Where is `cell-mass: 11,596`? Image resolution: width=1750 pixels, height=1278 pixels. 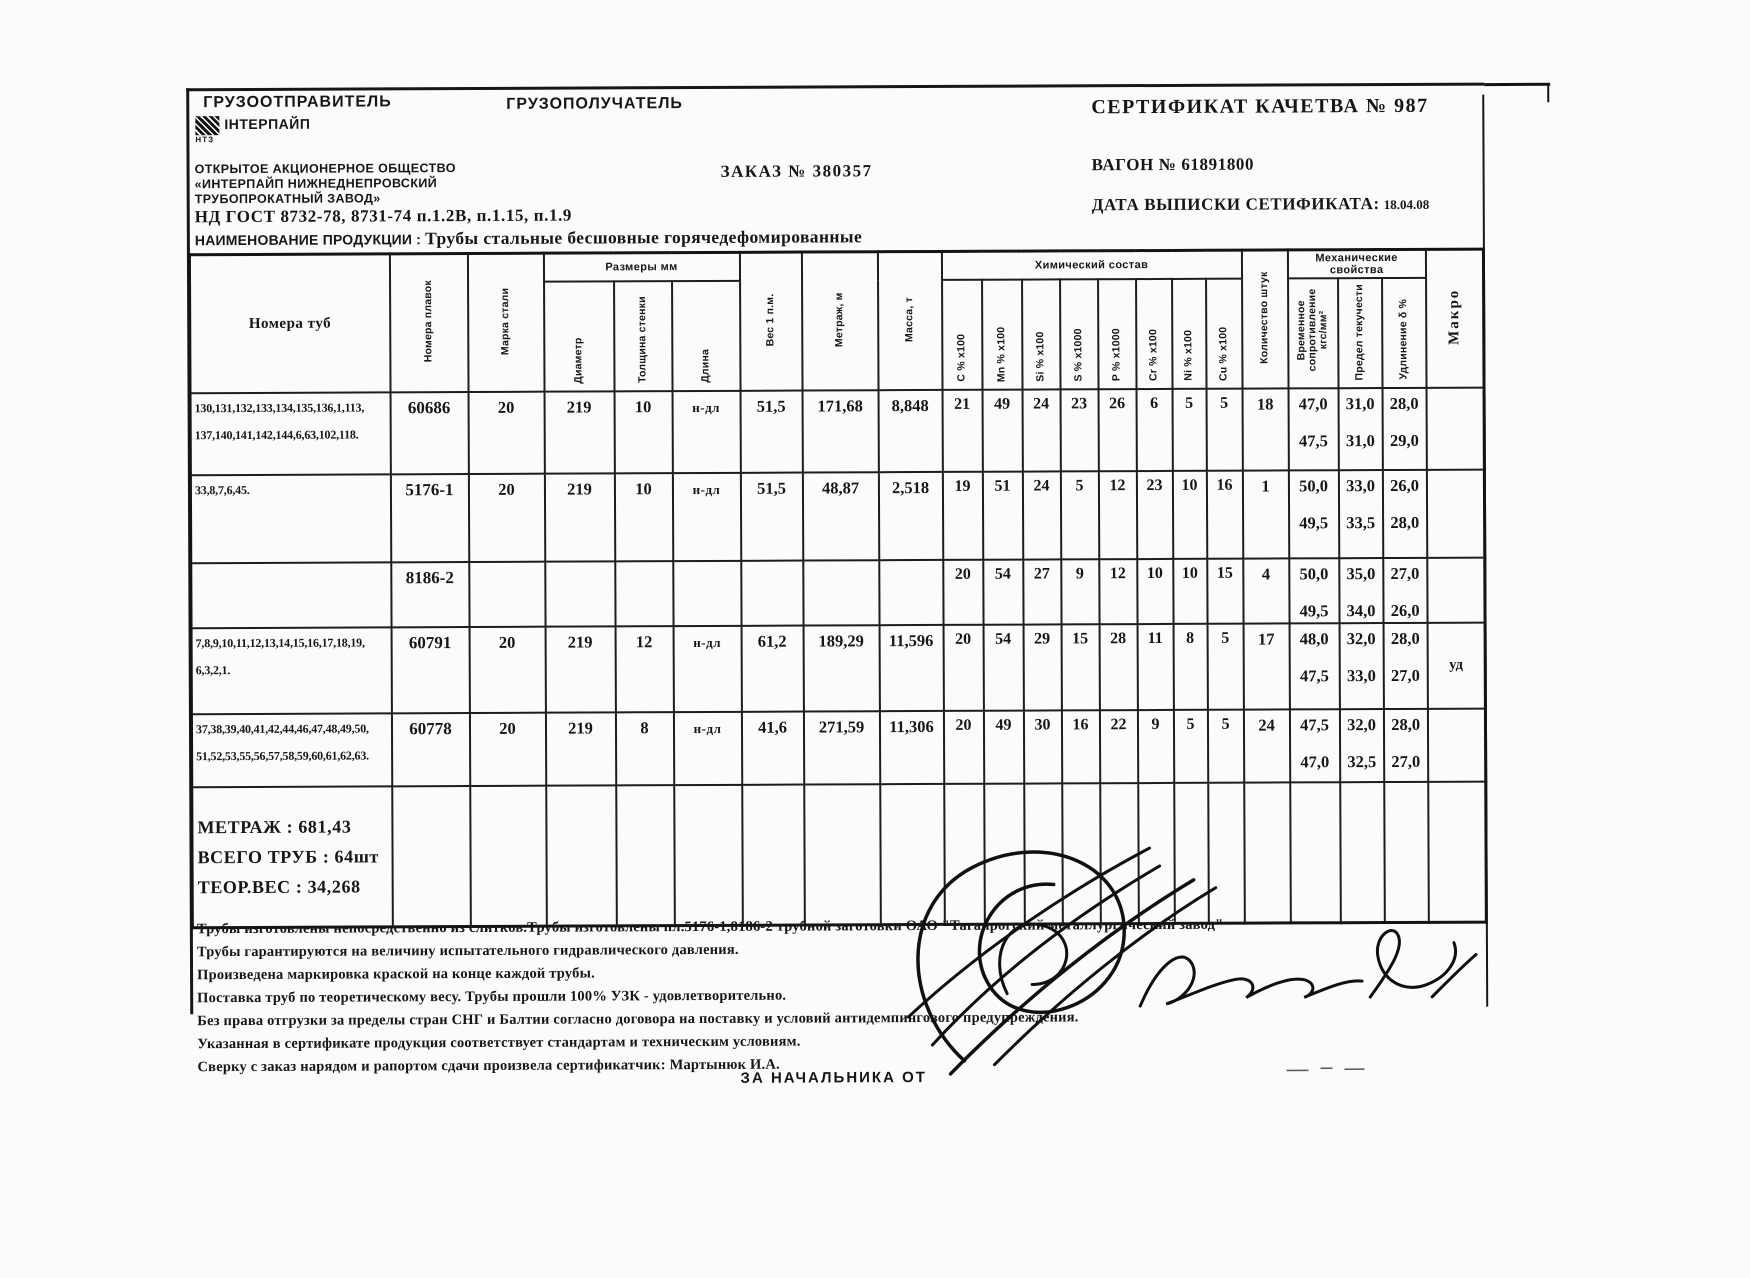
cell-mass: 11,596 is located at coordinates (911, 668).